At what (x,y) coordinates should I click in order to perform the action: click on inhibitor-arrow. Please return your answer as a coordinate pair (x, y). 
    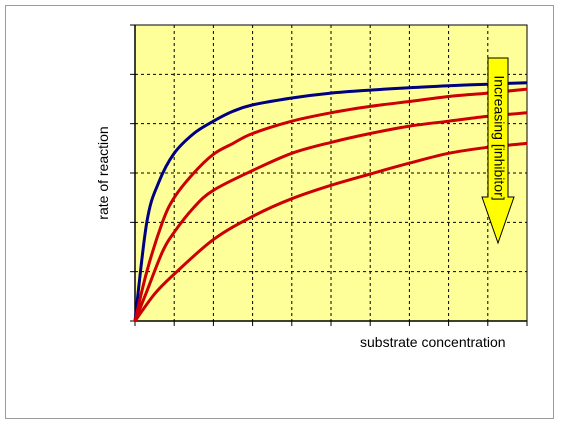
    Looking at the image, I should click on (498, 151).